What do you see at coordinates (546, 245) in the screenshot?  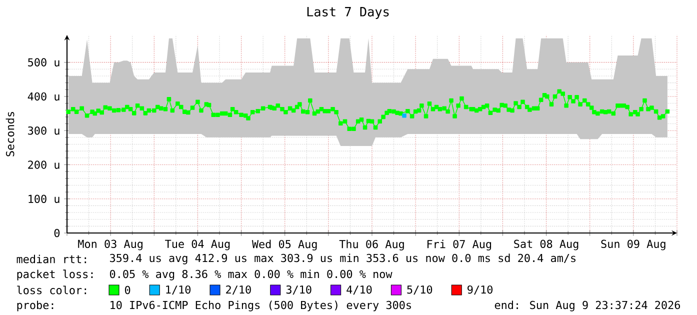 I see `x-tick-label: Sat 08 Aug` at bounding box center [546, 245].